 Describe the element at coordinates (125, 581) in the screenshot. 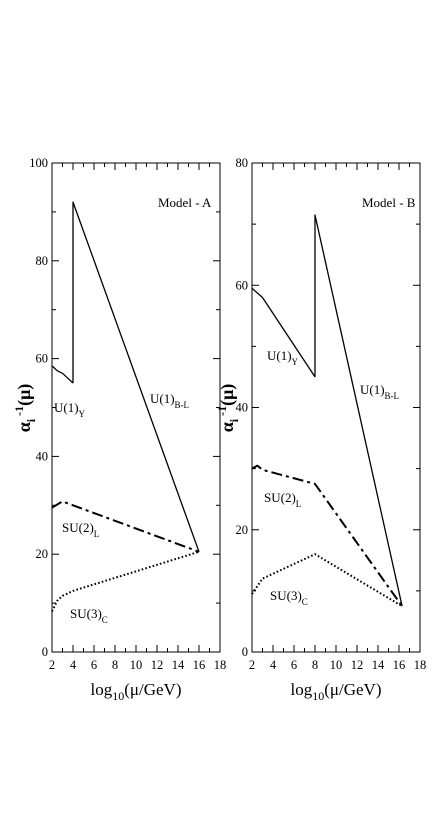

I see `series-line-su-3-c` at that location.